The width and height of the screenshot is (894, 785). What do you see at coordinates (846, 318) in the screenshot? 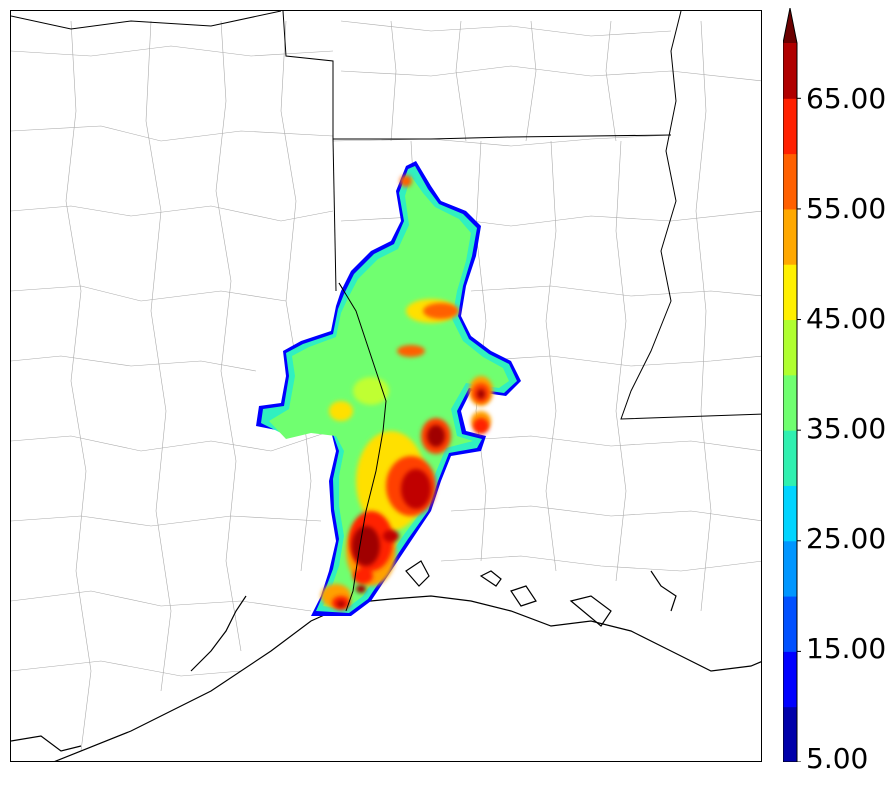
I see `colorbar-label-45: 45.00` at bounding box center [846, 318].